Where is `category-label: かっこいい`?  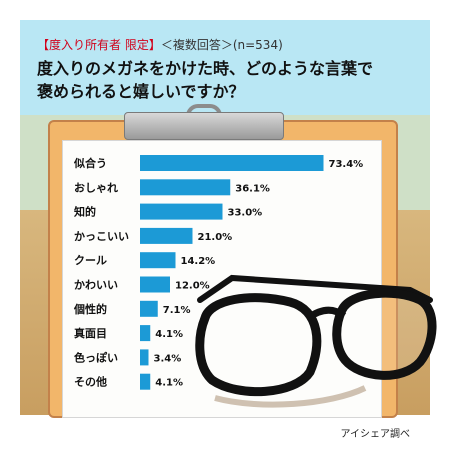 category-label: かっこいい is located at coordinates (101, 236).